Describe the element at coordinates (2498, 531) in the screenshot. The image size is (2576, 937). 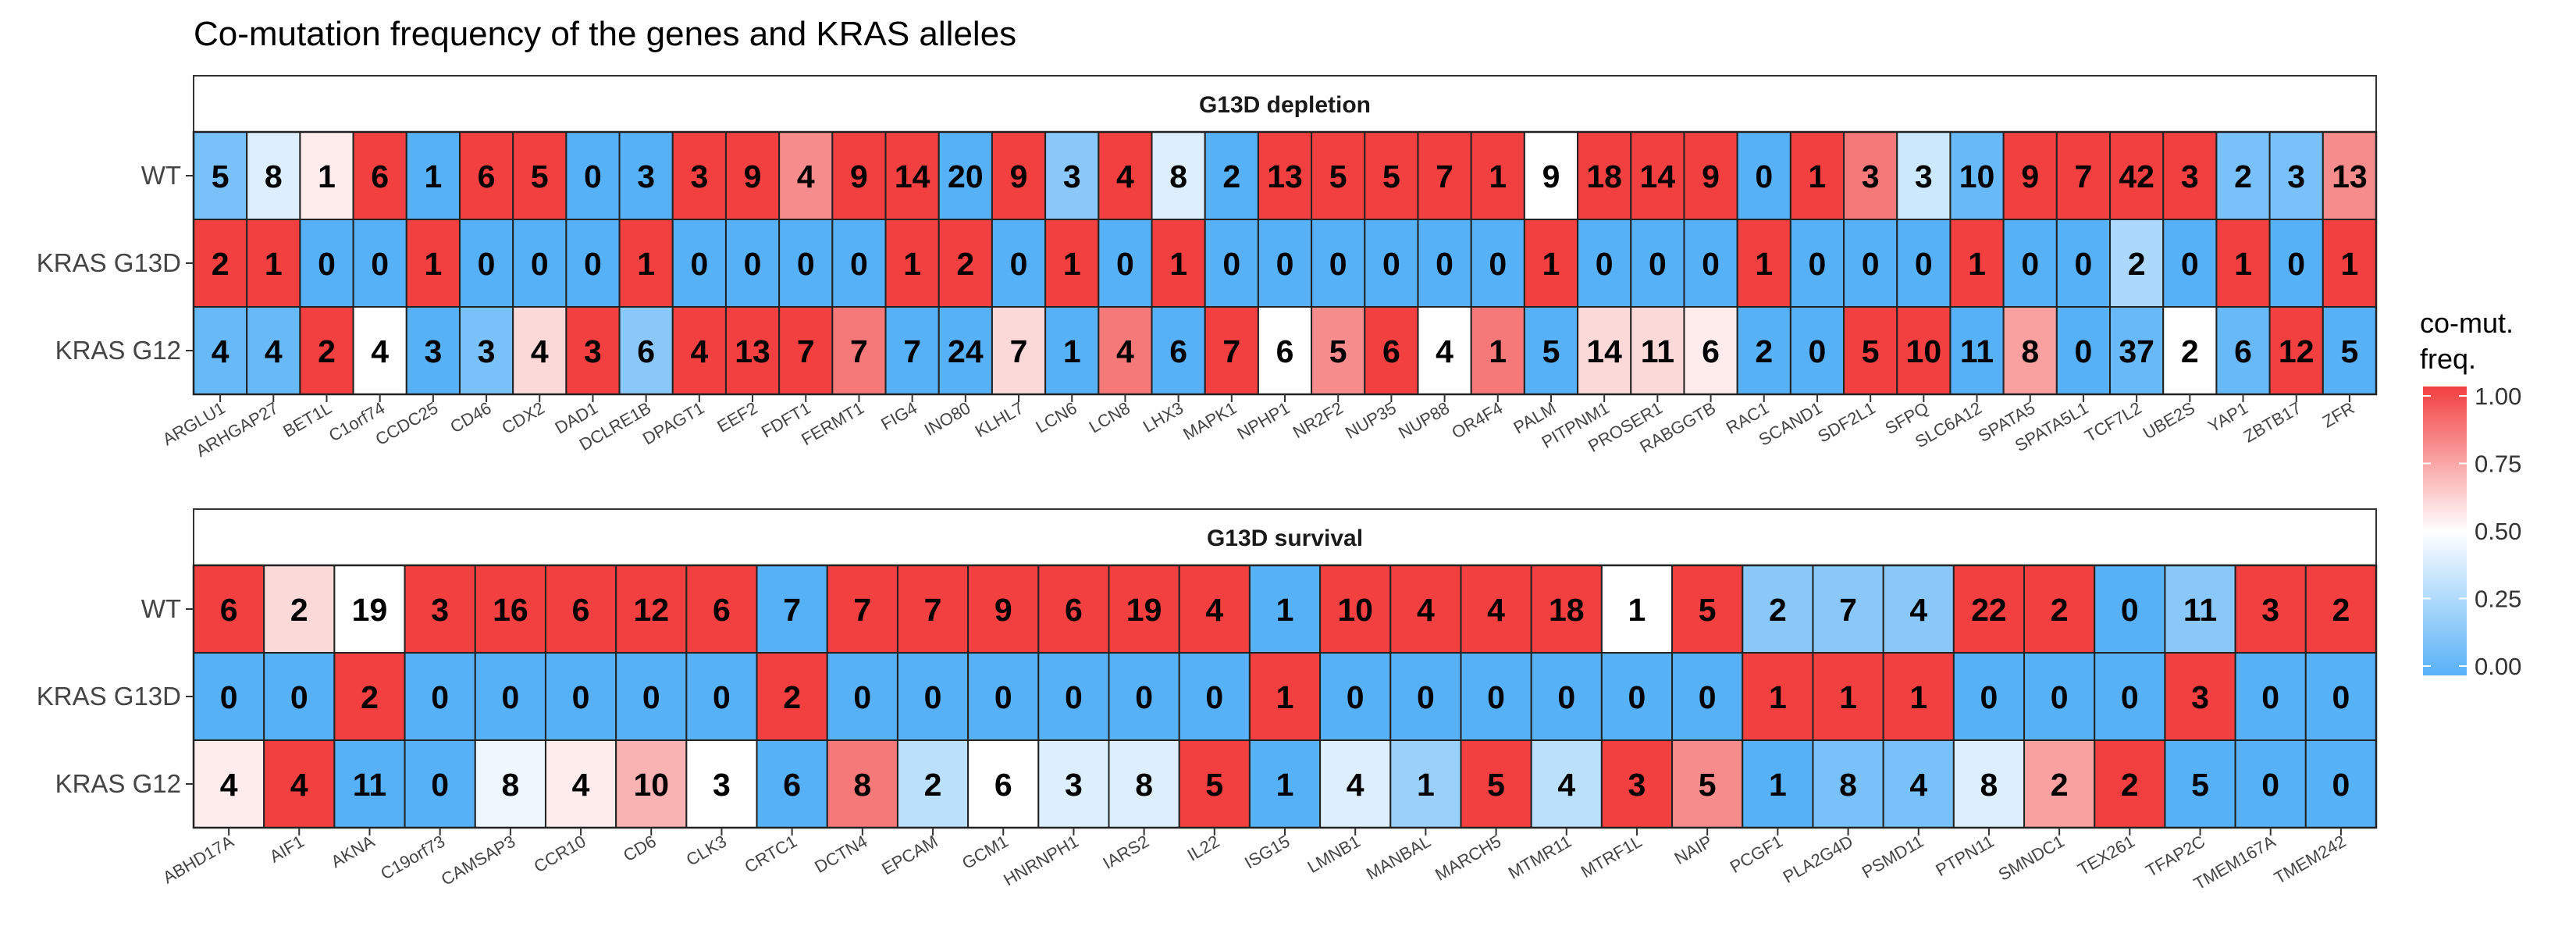
I see `legend-tick-label: 0.50` at that location.